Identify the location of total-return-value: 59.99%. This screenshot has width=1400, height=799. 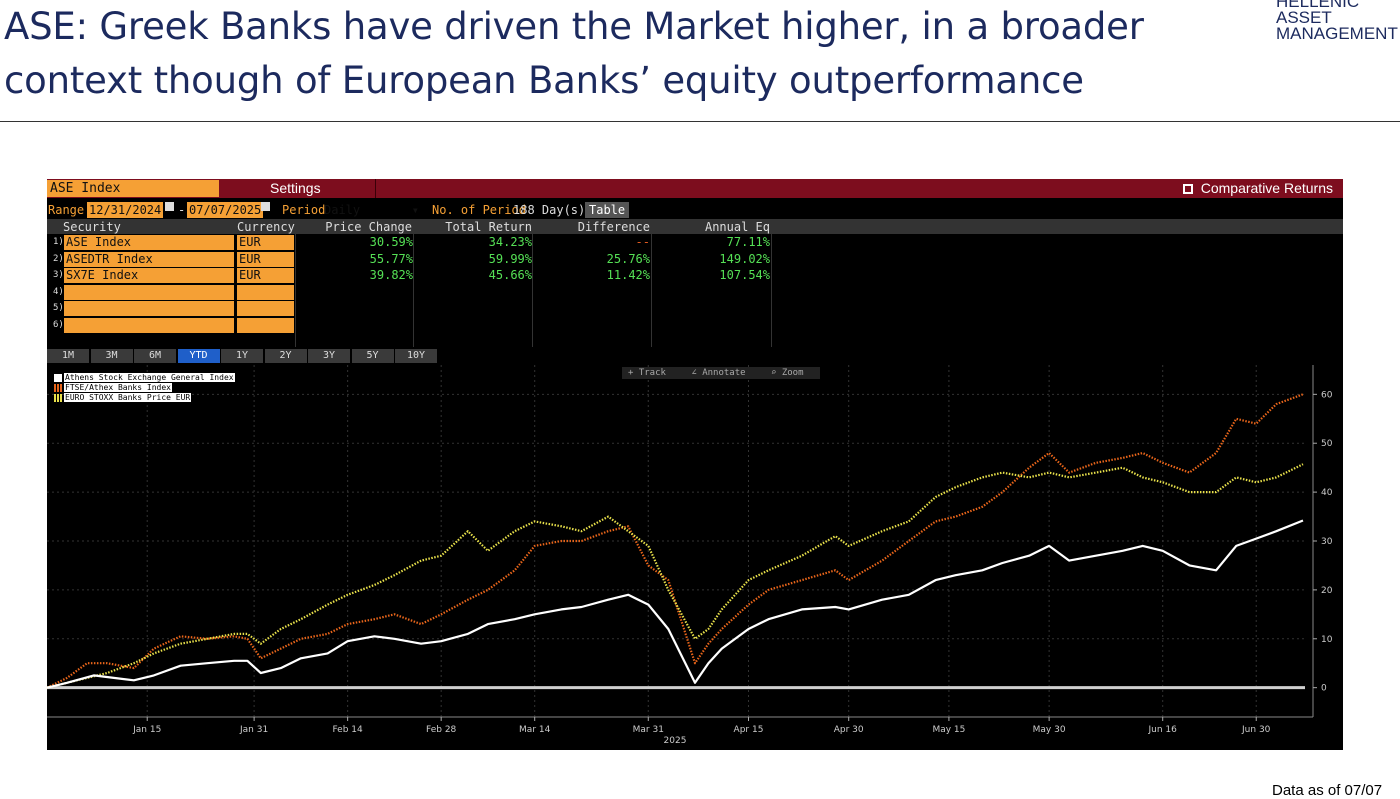
(510, 258).